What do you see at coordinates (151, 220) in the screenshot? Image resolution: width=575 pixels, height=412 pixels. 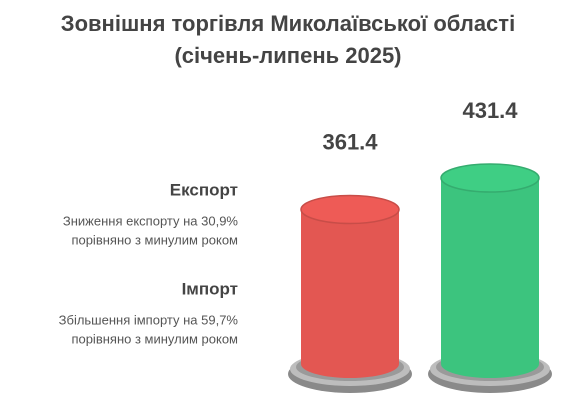 I see `category-description: Зниження експорту на 30,9%` at bounding box center [151, 220].